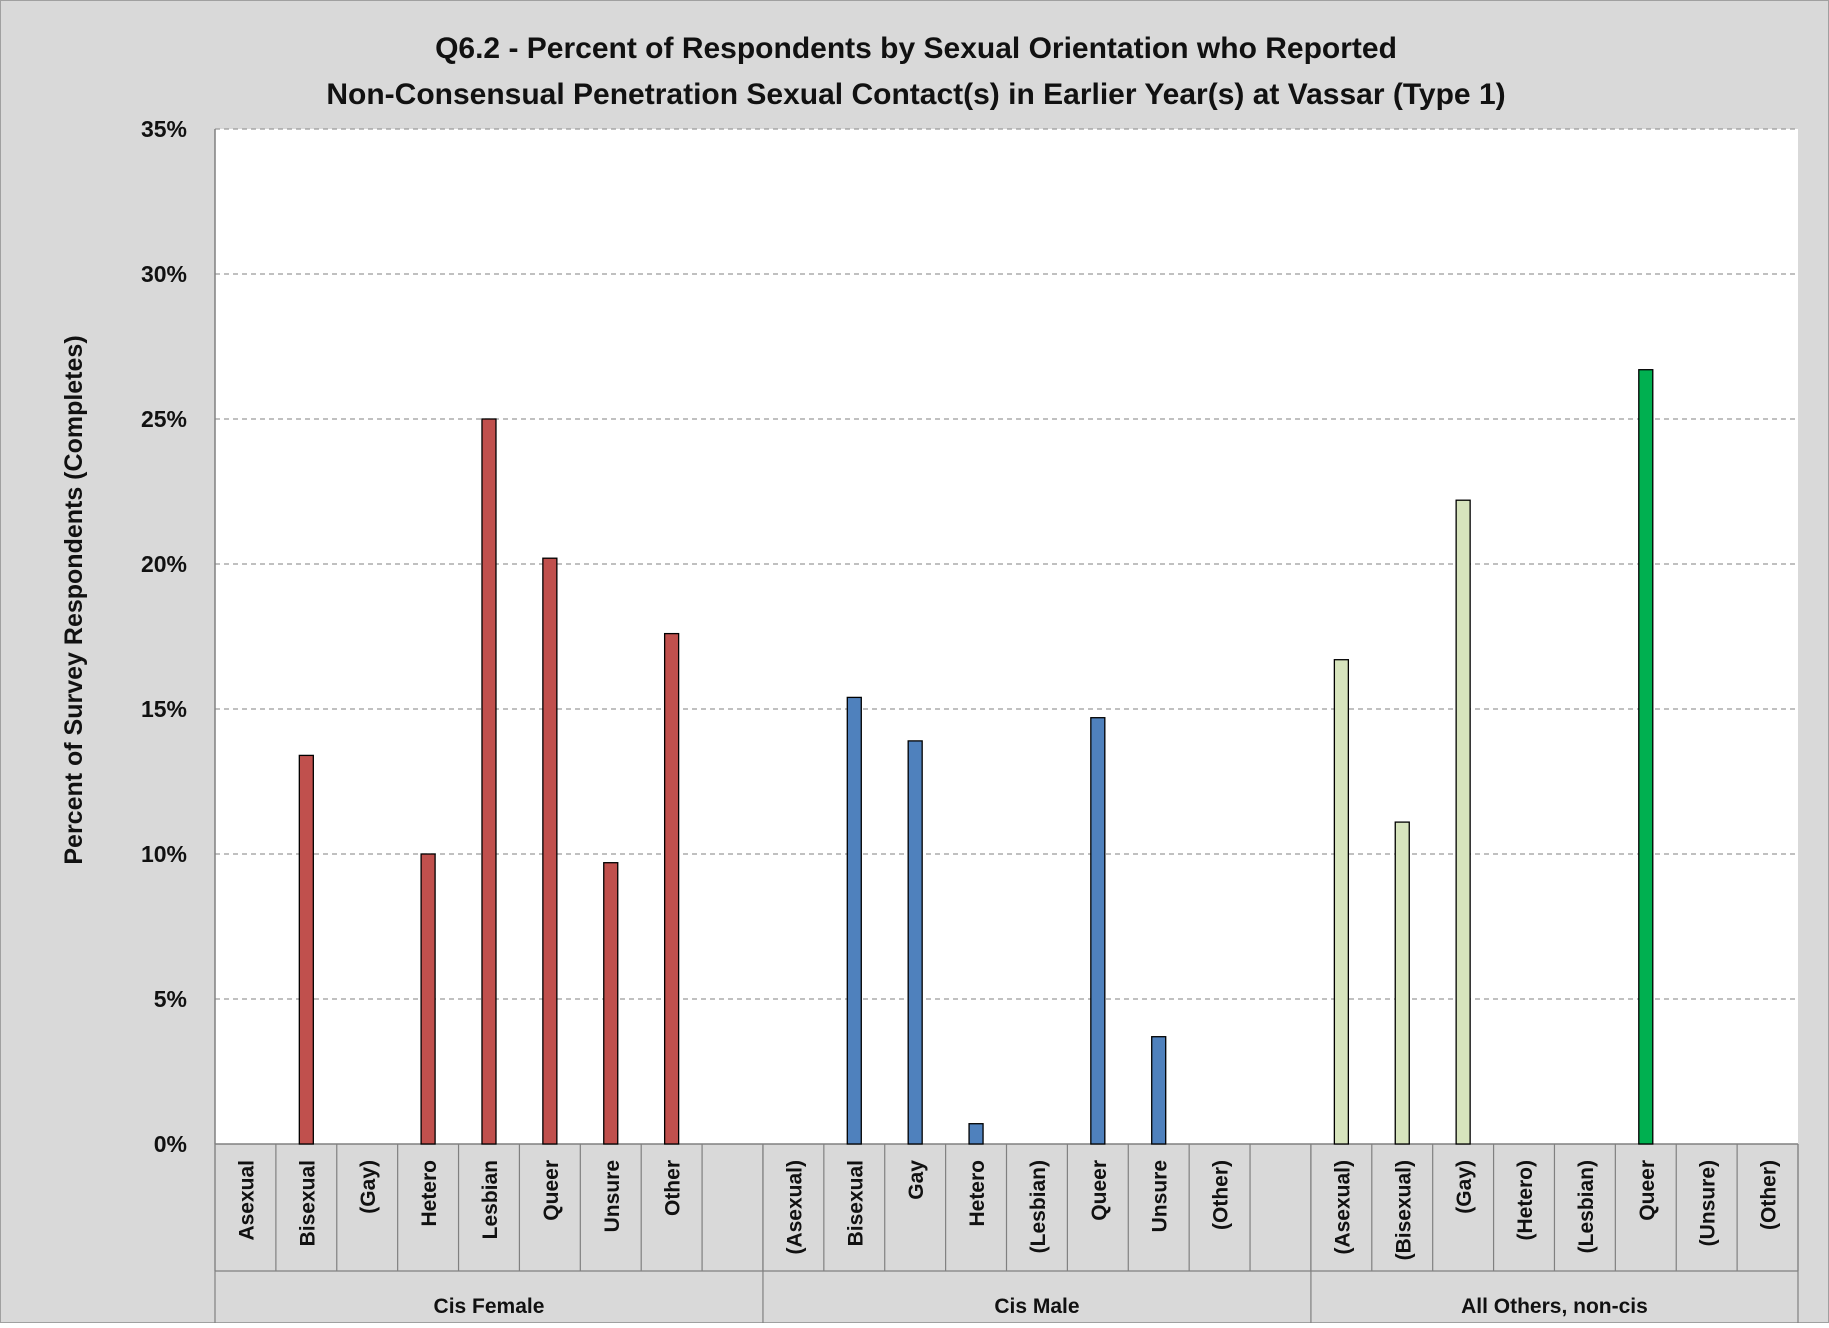  What do you see at coordinates (1525, 1200) in the screenshot?
I see `x-category-label: (Hetero)` at bounding box center [1525, 1200].